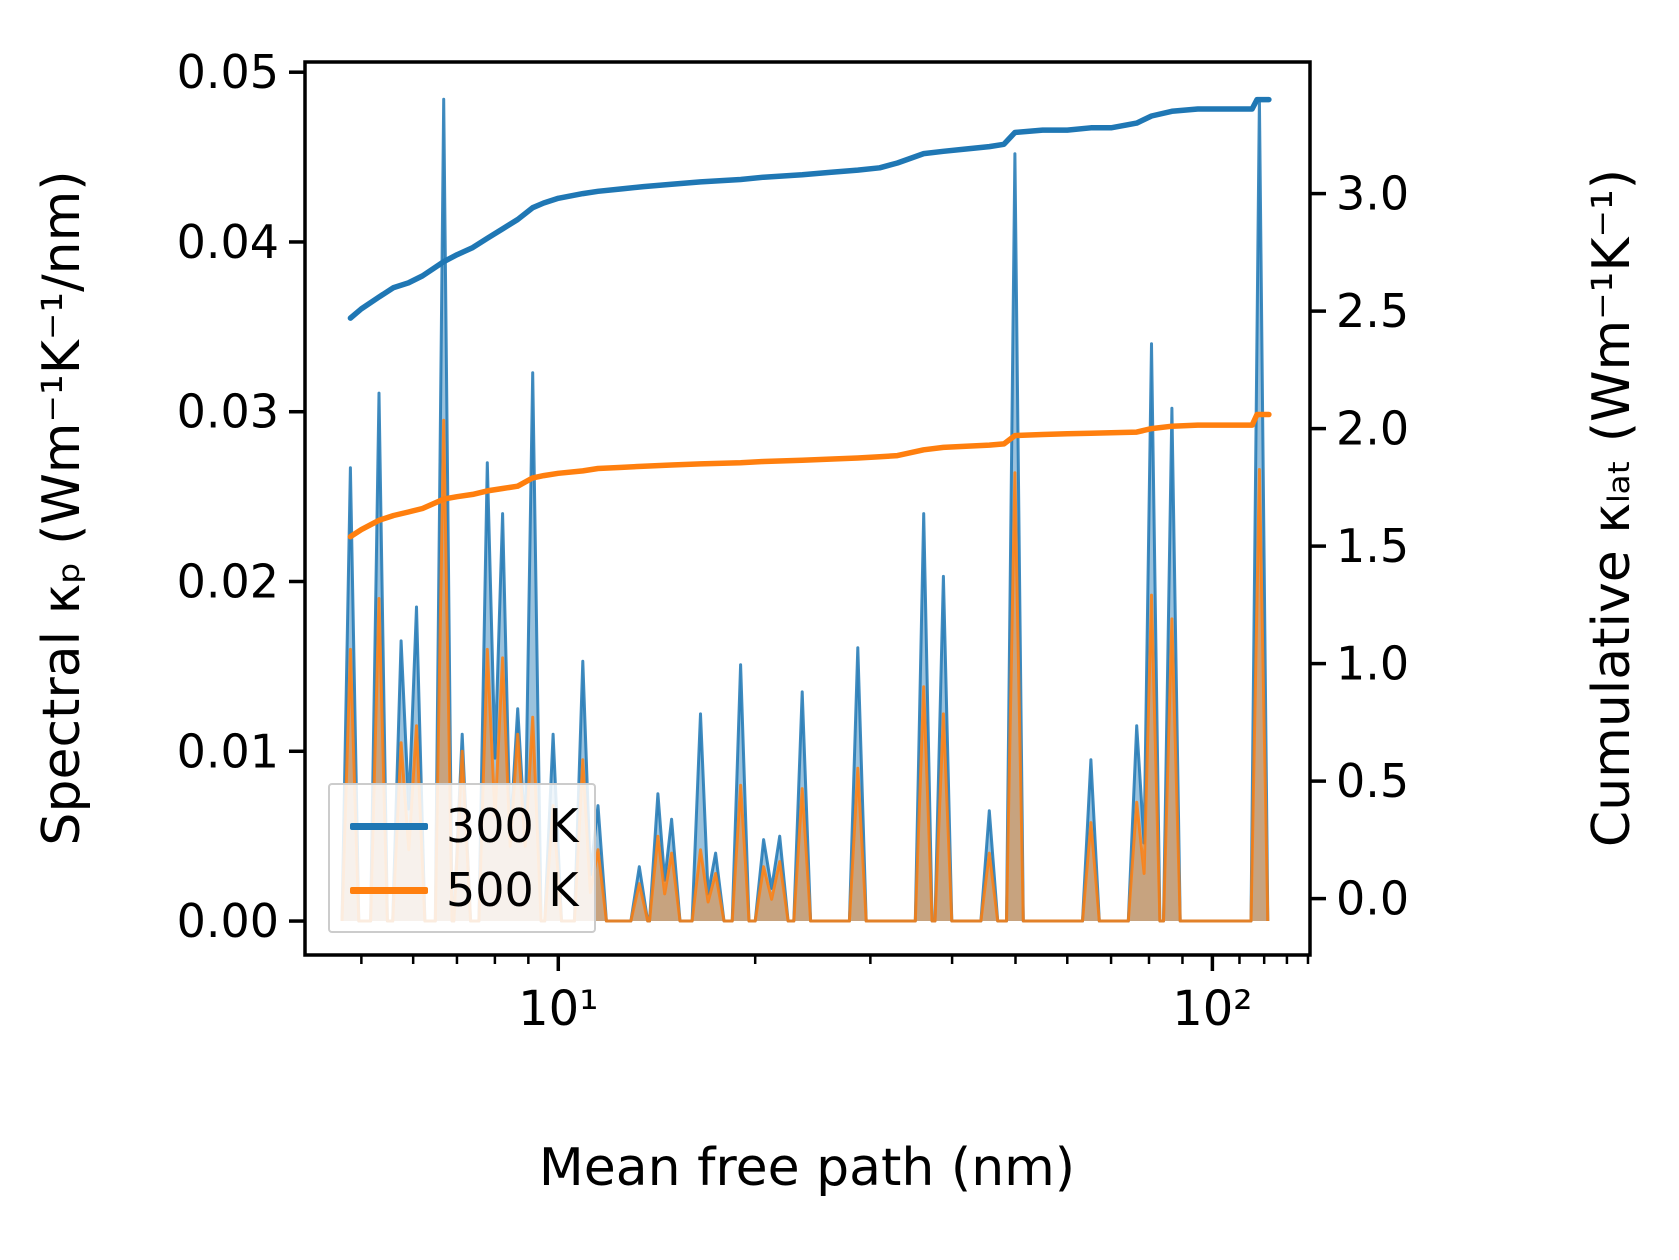  I want to click on y-right-tick-label: 3.0, so click(1372, 194).